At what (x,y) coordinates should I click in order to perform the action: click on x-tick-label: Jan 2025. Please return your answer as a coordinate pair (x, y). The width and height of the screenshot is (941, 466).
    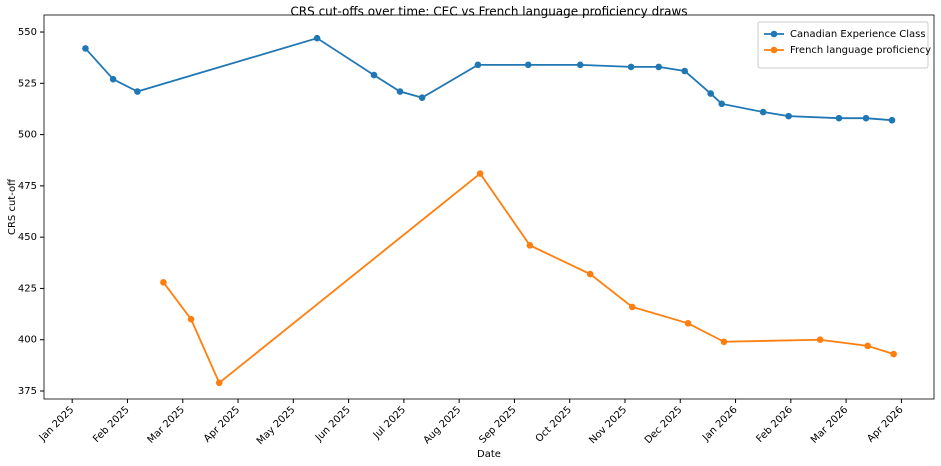
    Looking at the image, I should click on (57, 424).